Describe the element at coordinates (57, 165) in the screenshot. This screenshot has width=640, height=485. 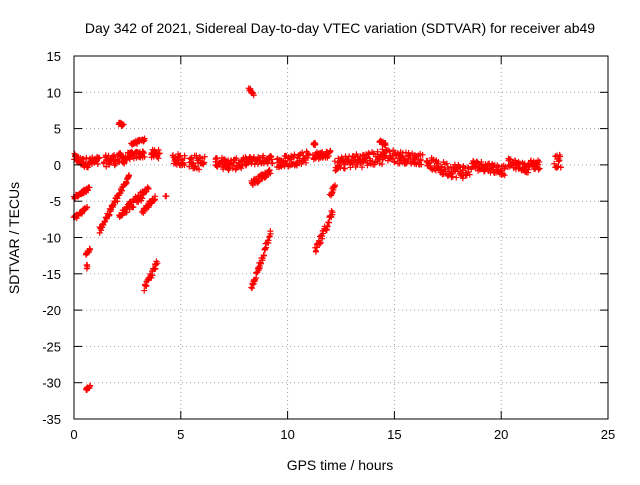
I see `y-tick-label: 0` at that location.